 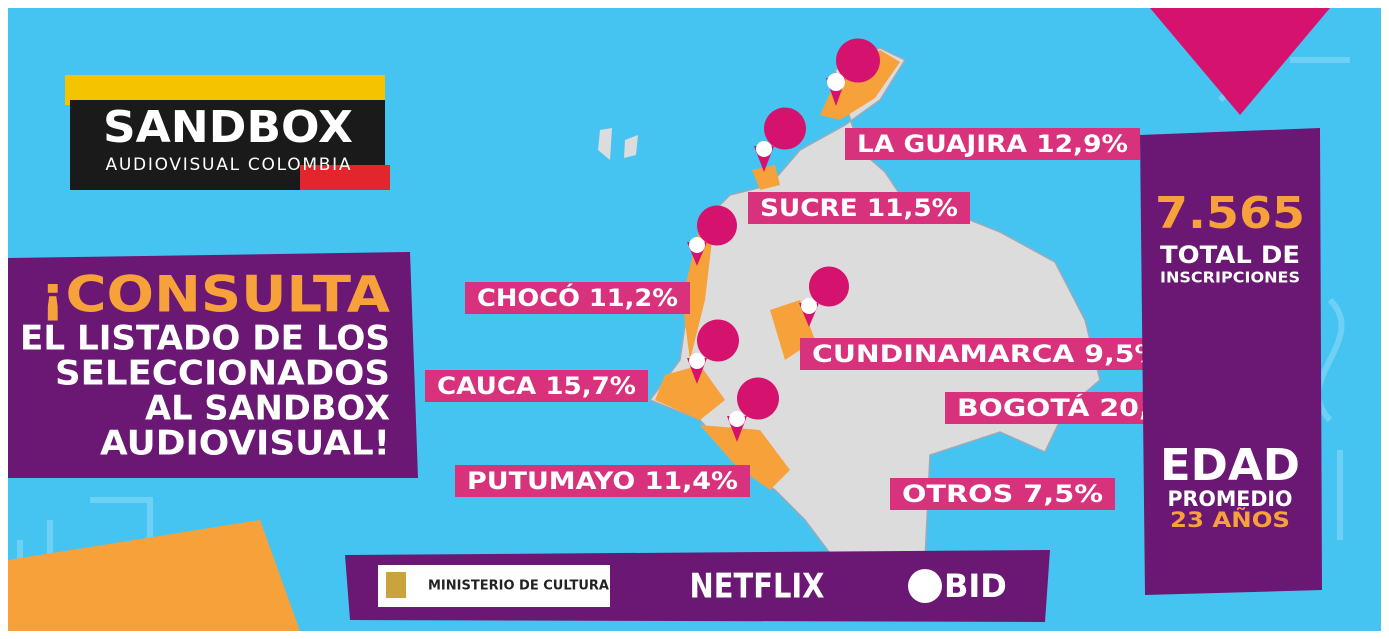 I want to click on age-value: 23 AÑOS, so click(x=1230, y=519).